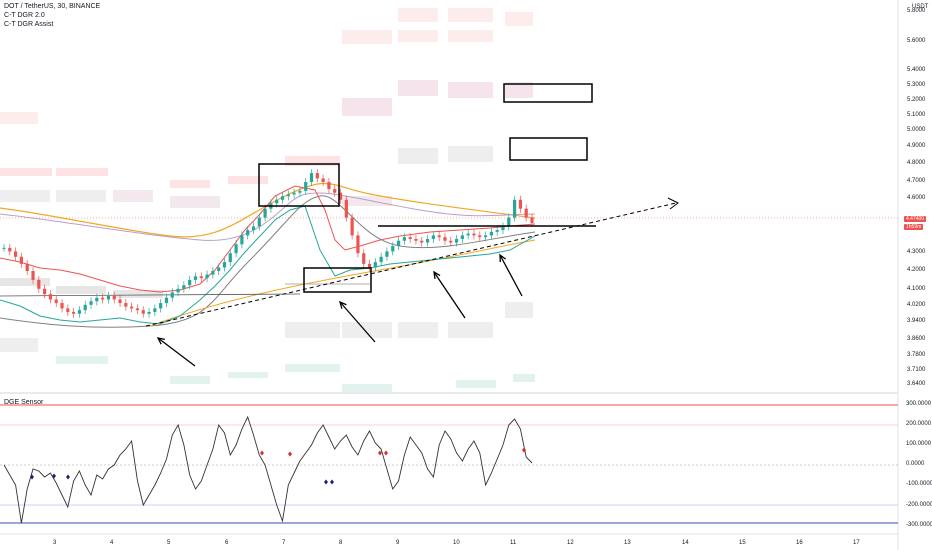  I want to click on highlight-box, so click(548, 149).